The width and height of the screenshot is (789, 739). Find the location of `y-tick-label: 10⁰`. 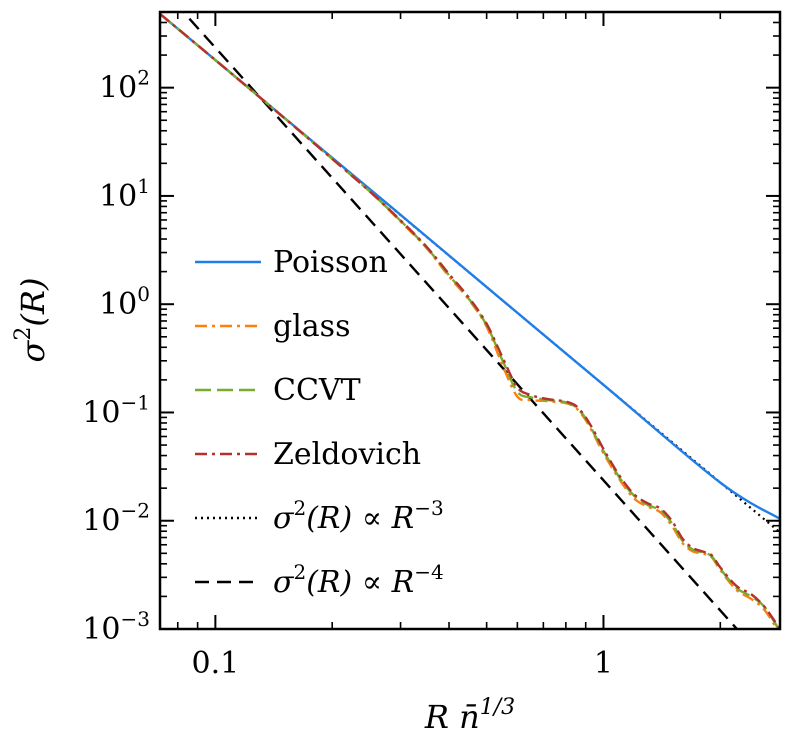

y-tick-label: 10⁰ is located at coordinates (124, 302).